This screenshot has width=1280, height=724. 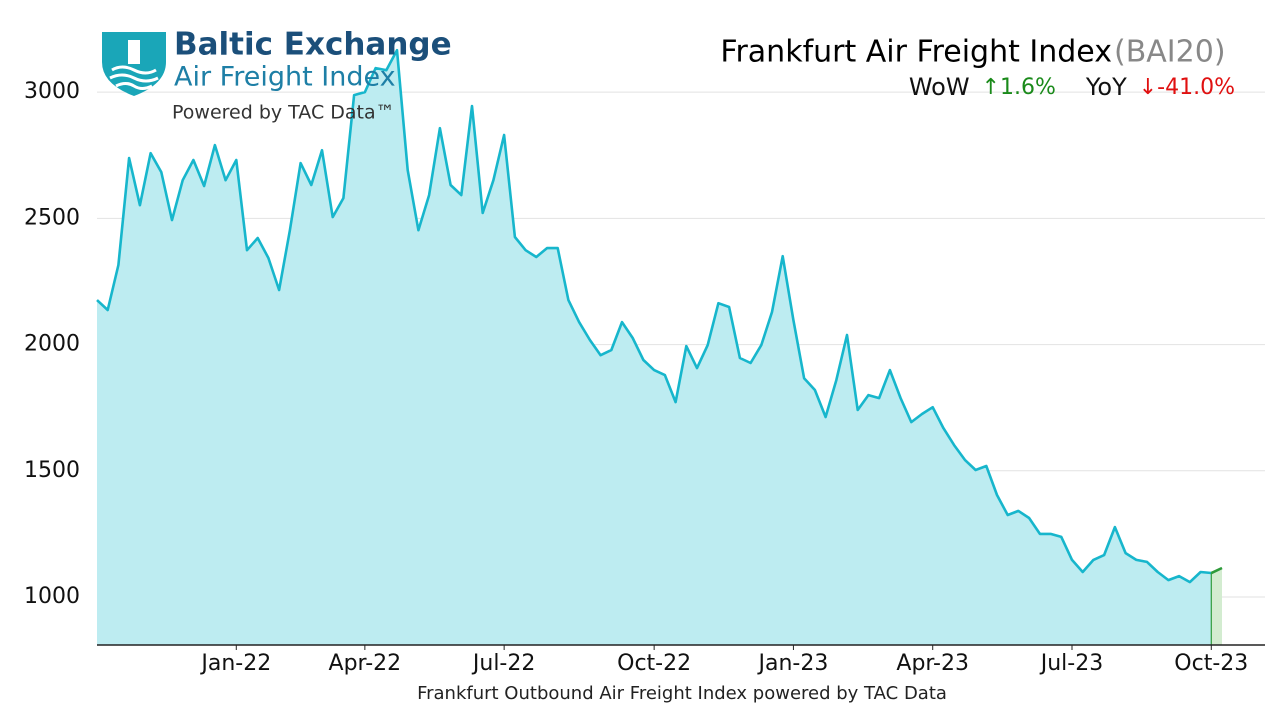 What do you see at coordinates (285, 77) in the screenshot?
I see `logo-product: Air Freight Index` at bounding box center [285, 77].